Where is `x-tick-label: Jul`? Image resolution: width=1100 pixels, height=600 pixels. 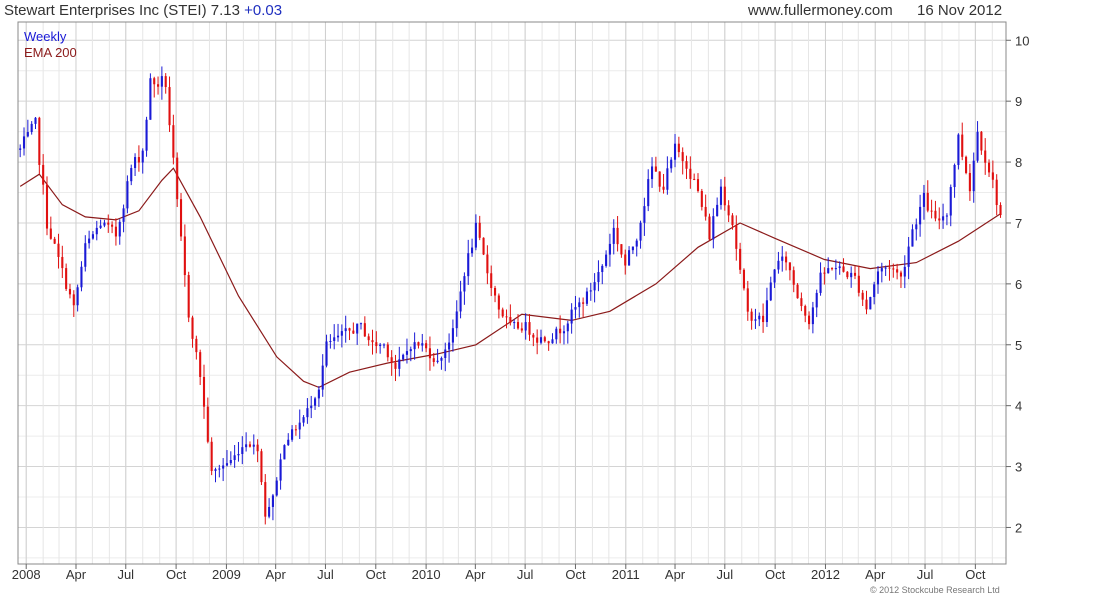
x-tick-label: Jul is located at coordinates (724, 574).